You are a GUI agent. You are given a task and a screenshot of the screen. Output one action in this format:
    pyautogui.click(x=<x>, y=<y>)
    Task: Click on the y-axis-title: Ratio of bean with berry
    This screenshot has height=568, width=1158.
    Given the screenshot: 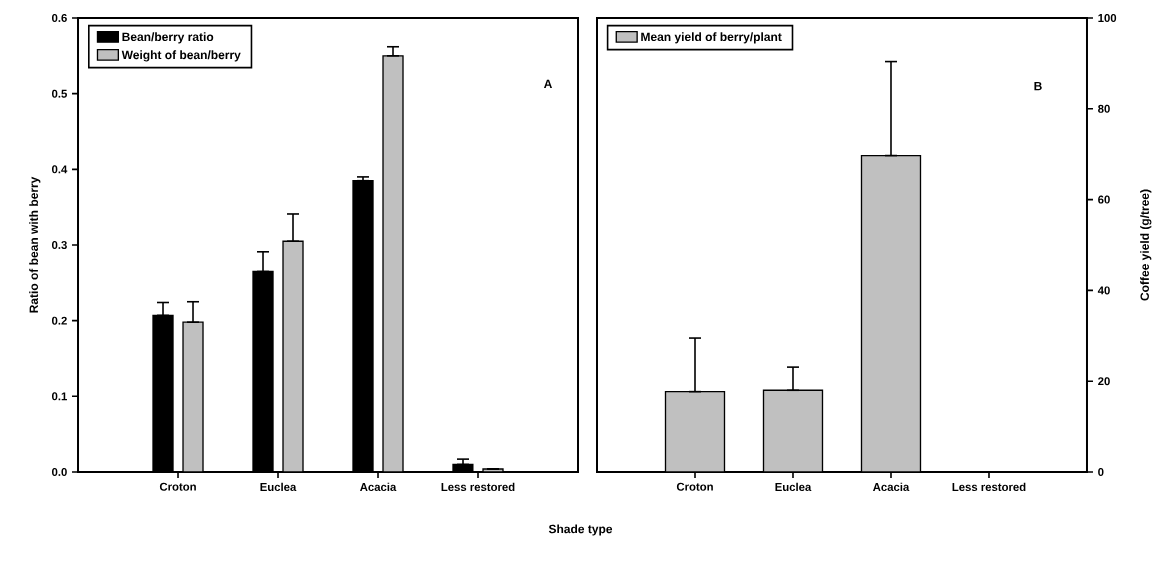 What is the action you would take?
    pyautogui.click(x=35, y=244)
    